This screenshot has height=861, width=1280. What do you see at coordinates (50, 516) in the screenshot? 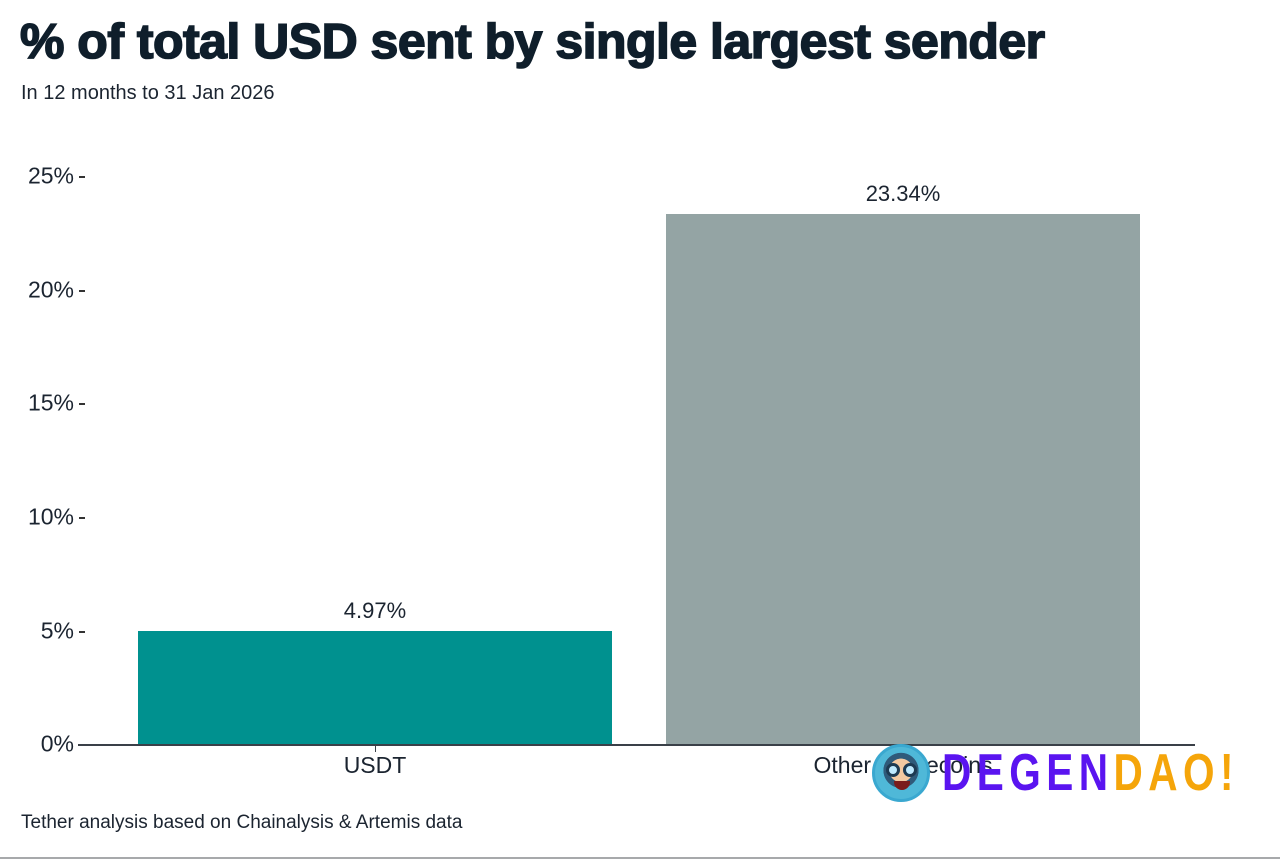
I see `y-tick-label: 10%` at bounding box center [50, 516].